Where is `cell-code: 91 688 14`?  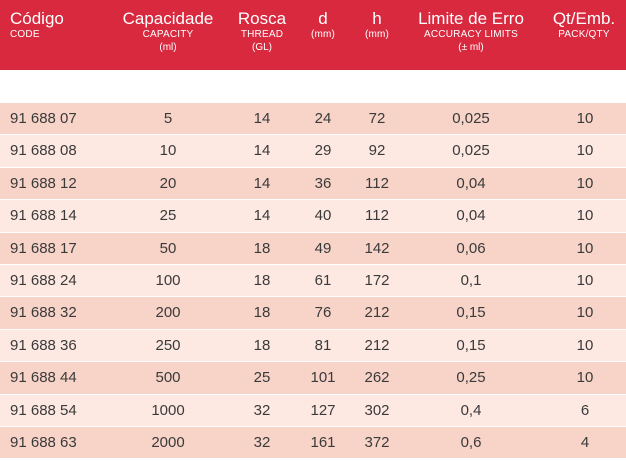 cell-code: 91 688 14 is located at coordinates (43, 216).